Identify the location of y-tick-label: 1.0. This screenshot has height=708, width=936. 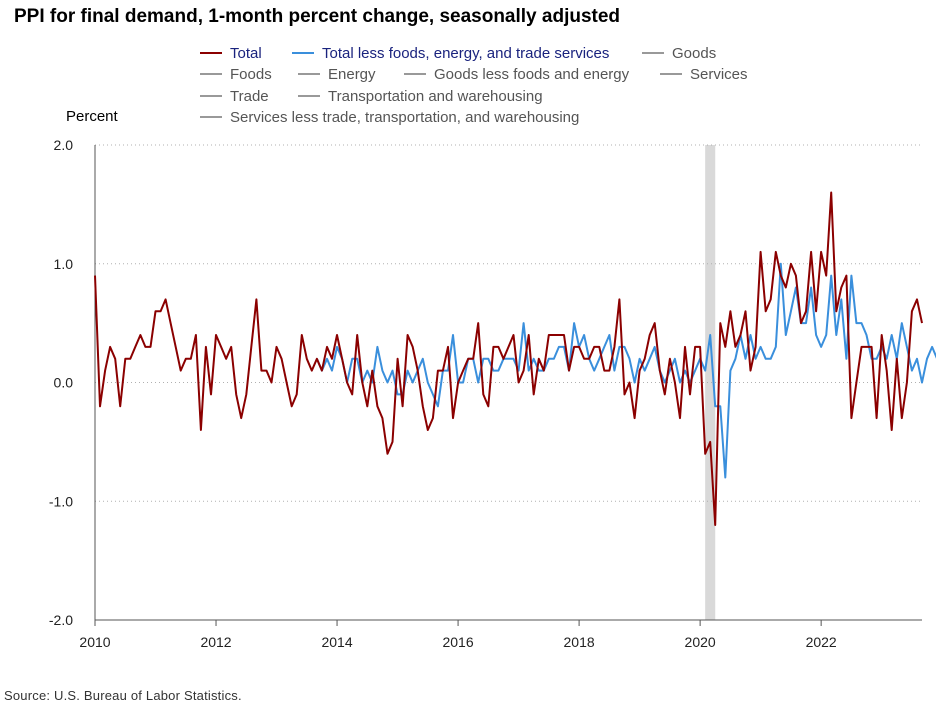
(64, 264).